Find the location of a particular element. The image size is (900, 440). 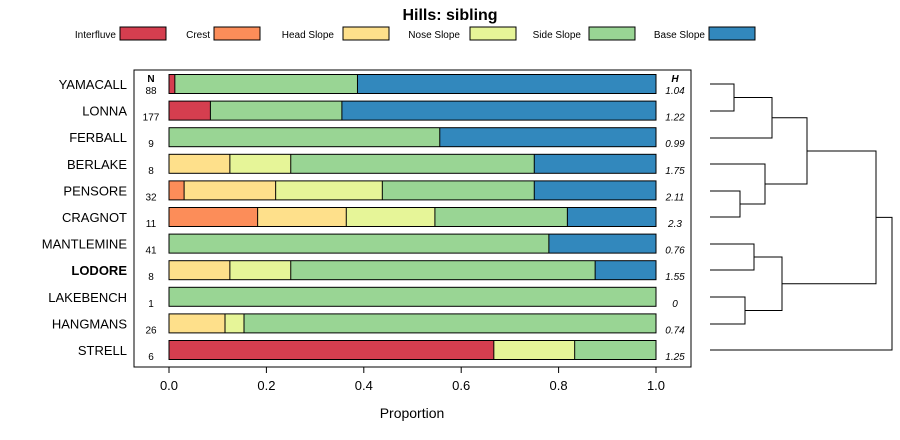

bar-row: HANGMANS 26 0.74 is located at coordinates (368, 324).